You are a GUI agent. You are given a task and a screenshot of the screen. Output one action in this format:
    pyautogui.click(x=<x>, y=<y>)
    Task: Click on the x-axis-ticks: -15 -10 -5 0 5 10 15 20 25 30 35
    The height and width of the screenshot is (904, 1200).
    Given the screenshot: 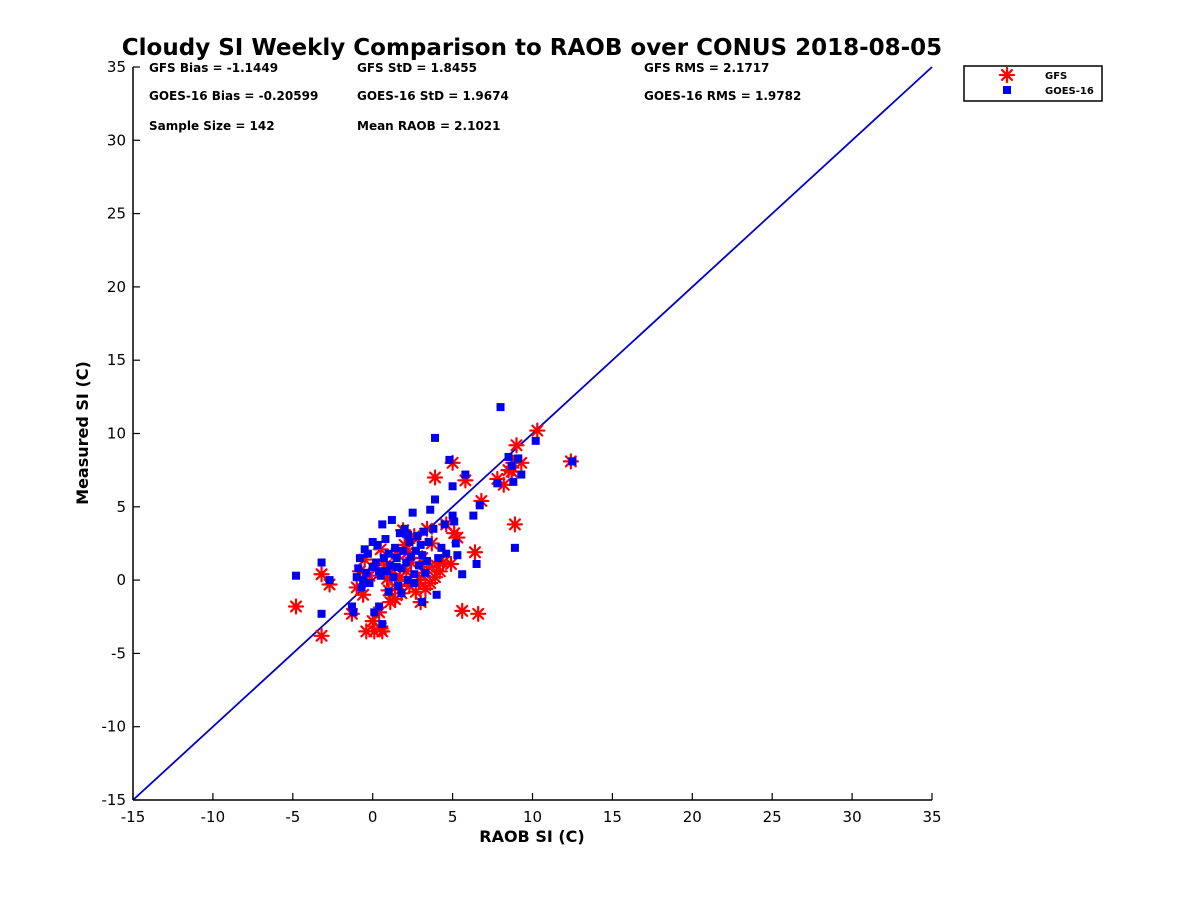 What is the action you would take?
    pyautogui.click(x=531, y=809)
    